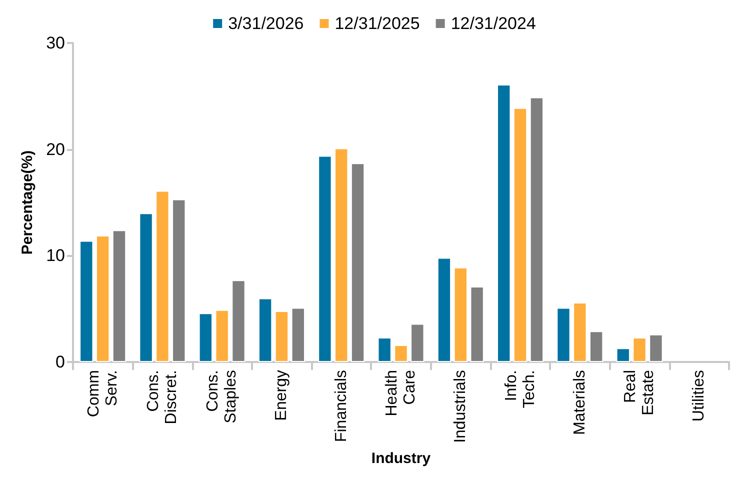  Describe the element at coordinates (377, 23) in the screenshot. I see `legend-label: 12/31/2025` at that location.